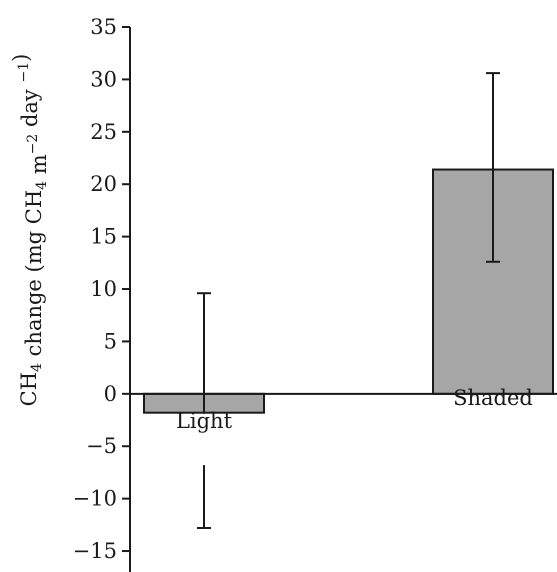 Image resolution: width=557 pixels, height=572 pixels. Describe the element at coordinates (103, 132) in the screenshot. I see `y-tick-label: 25` at that location.